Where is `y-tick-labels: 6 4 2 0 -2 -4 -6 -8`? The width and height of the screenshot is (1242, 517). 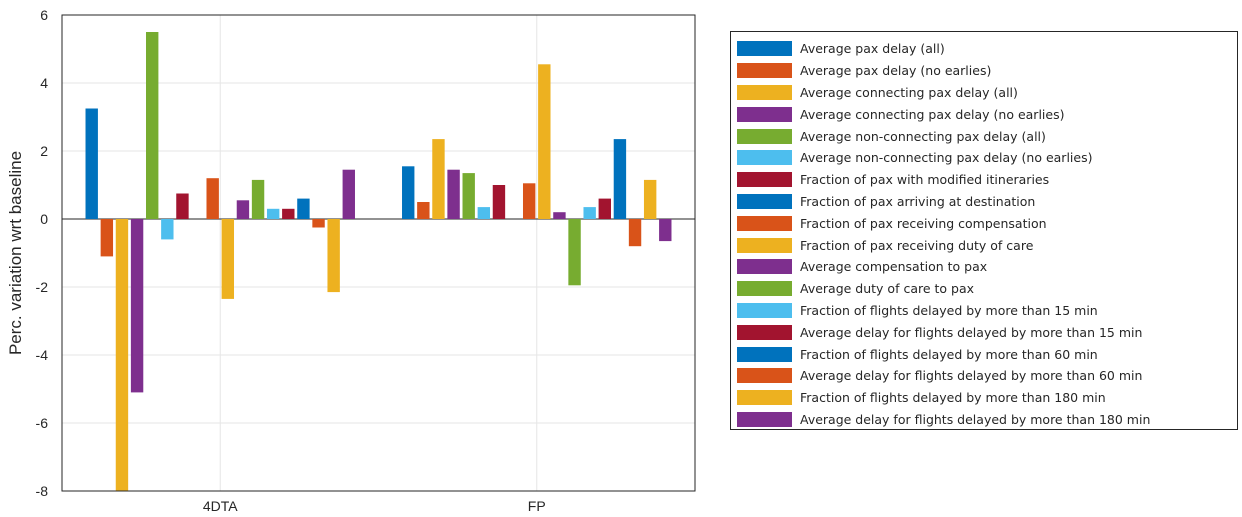
y-tick-labels: 6 4 2 0 -2 -4 -6 -8 is located at coordinates (42, 253).